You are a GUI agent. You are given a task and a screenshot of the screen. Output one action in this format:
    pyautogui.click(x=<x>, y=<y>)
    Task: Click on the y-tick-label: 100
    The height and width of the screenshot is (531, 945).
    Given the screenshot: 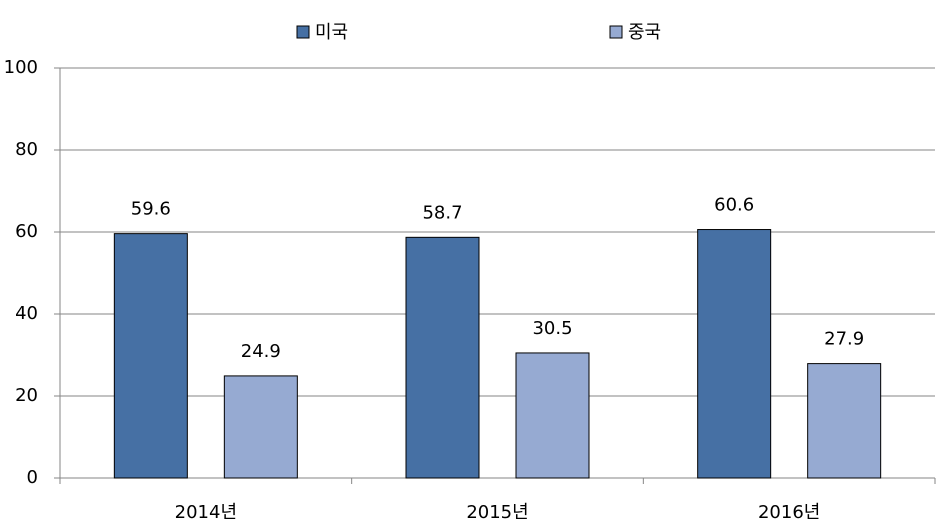 What is the action you would take?
    pyautogui.click(x=21, y=67)
    